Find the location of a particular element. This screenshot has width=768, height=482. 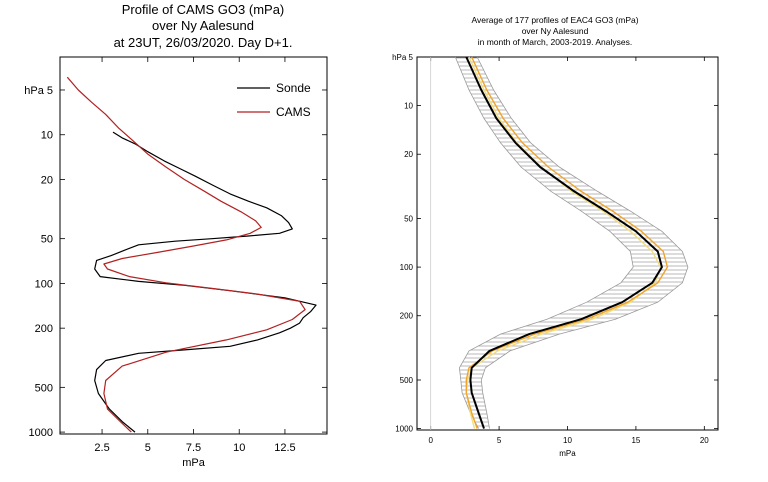

legend-label-cams: CAMS is located at coordinates (293, 112).